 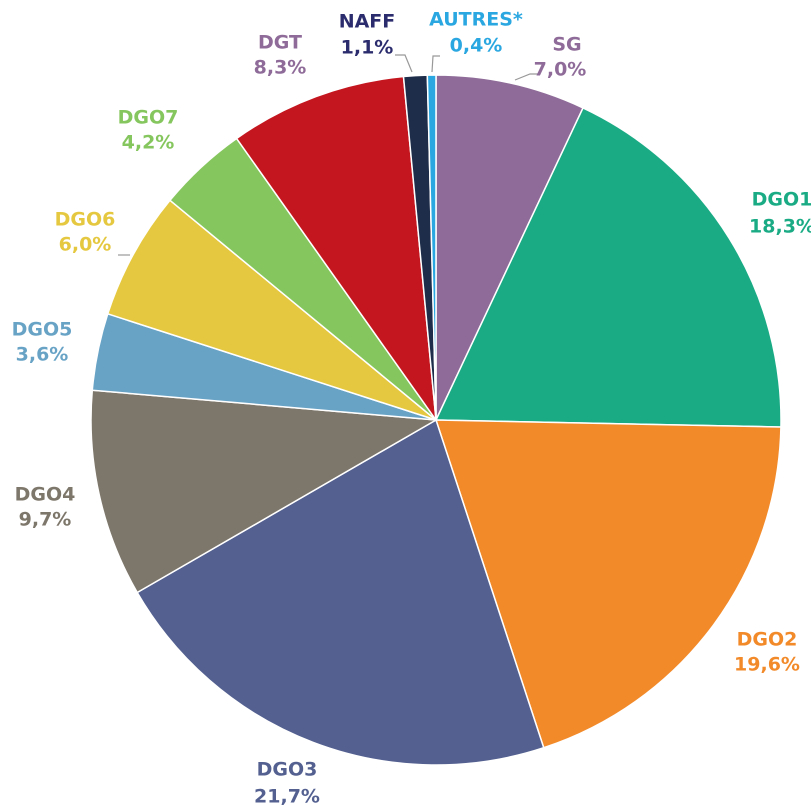 What do you see at coordinates (780, 227) in the screenshot?
I see `value-label: 18,3%` at bounding box center [780, 227].